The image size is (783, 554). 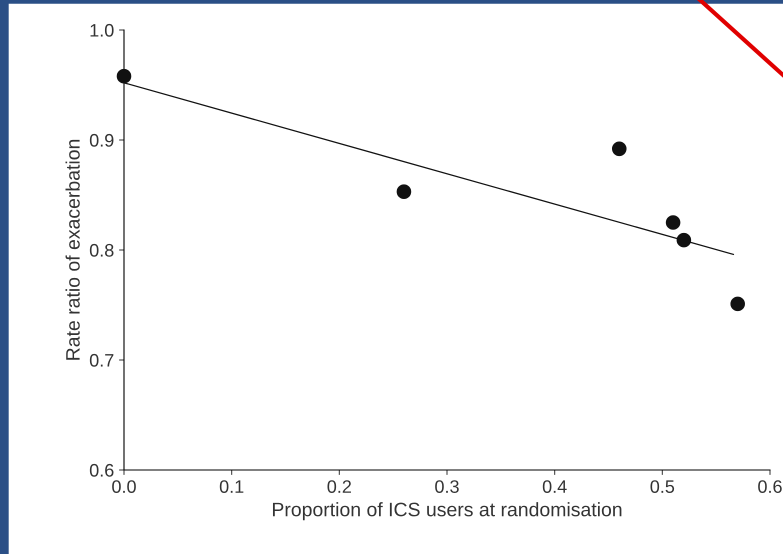 What do you see at coordinates (102, 140) in the screenshot?
I see `y-tick-label: 0.9` at bounding box center [102, 140].